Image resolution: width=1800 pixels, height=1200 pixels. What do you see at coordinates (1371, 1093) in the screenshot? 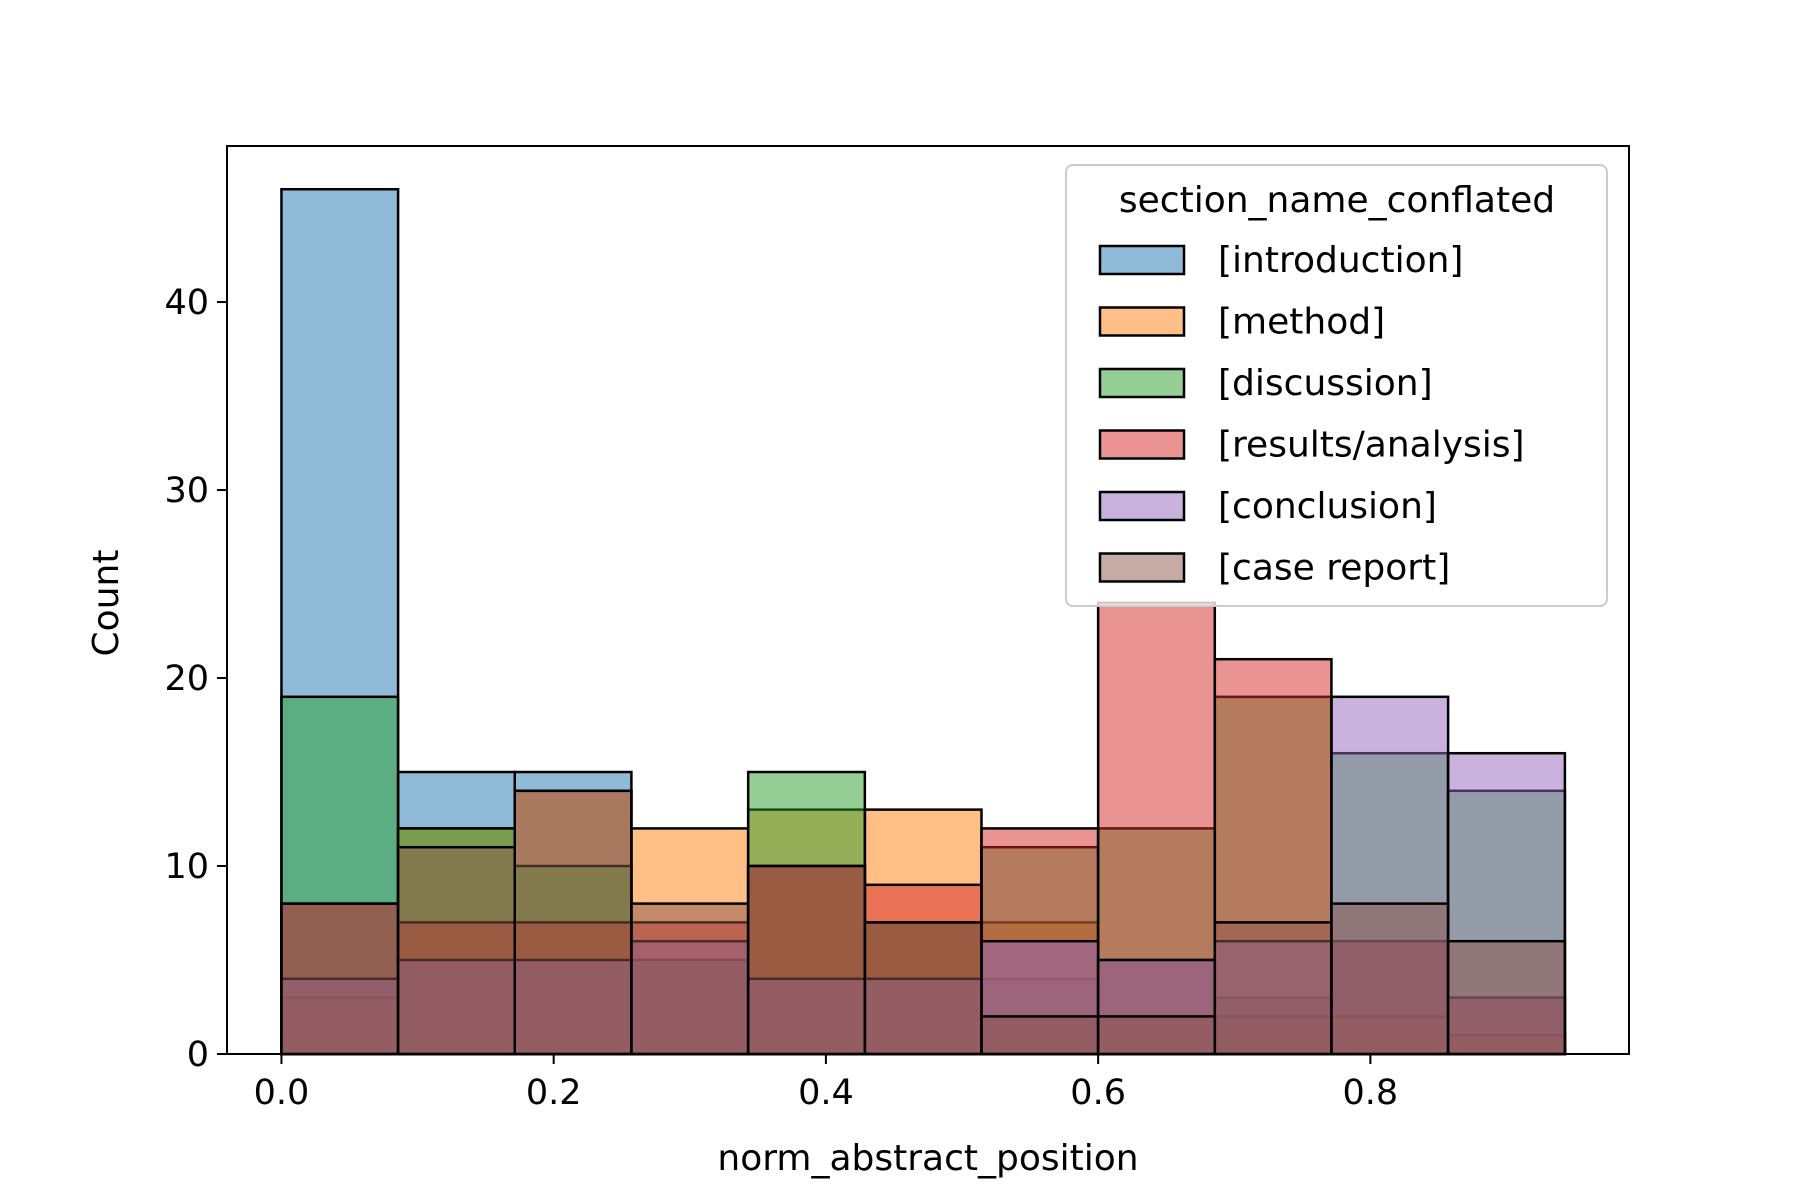
I see `x-tick-label: 0.8` at bounding box center [1371, 1093].